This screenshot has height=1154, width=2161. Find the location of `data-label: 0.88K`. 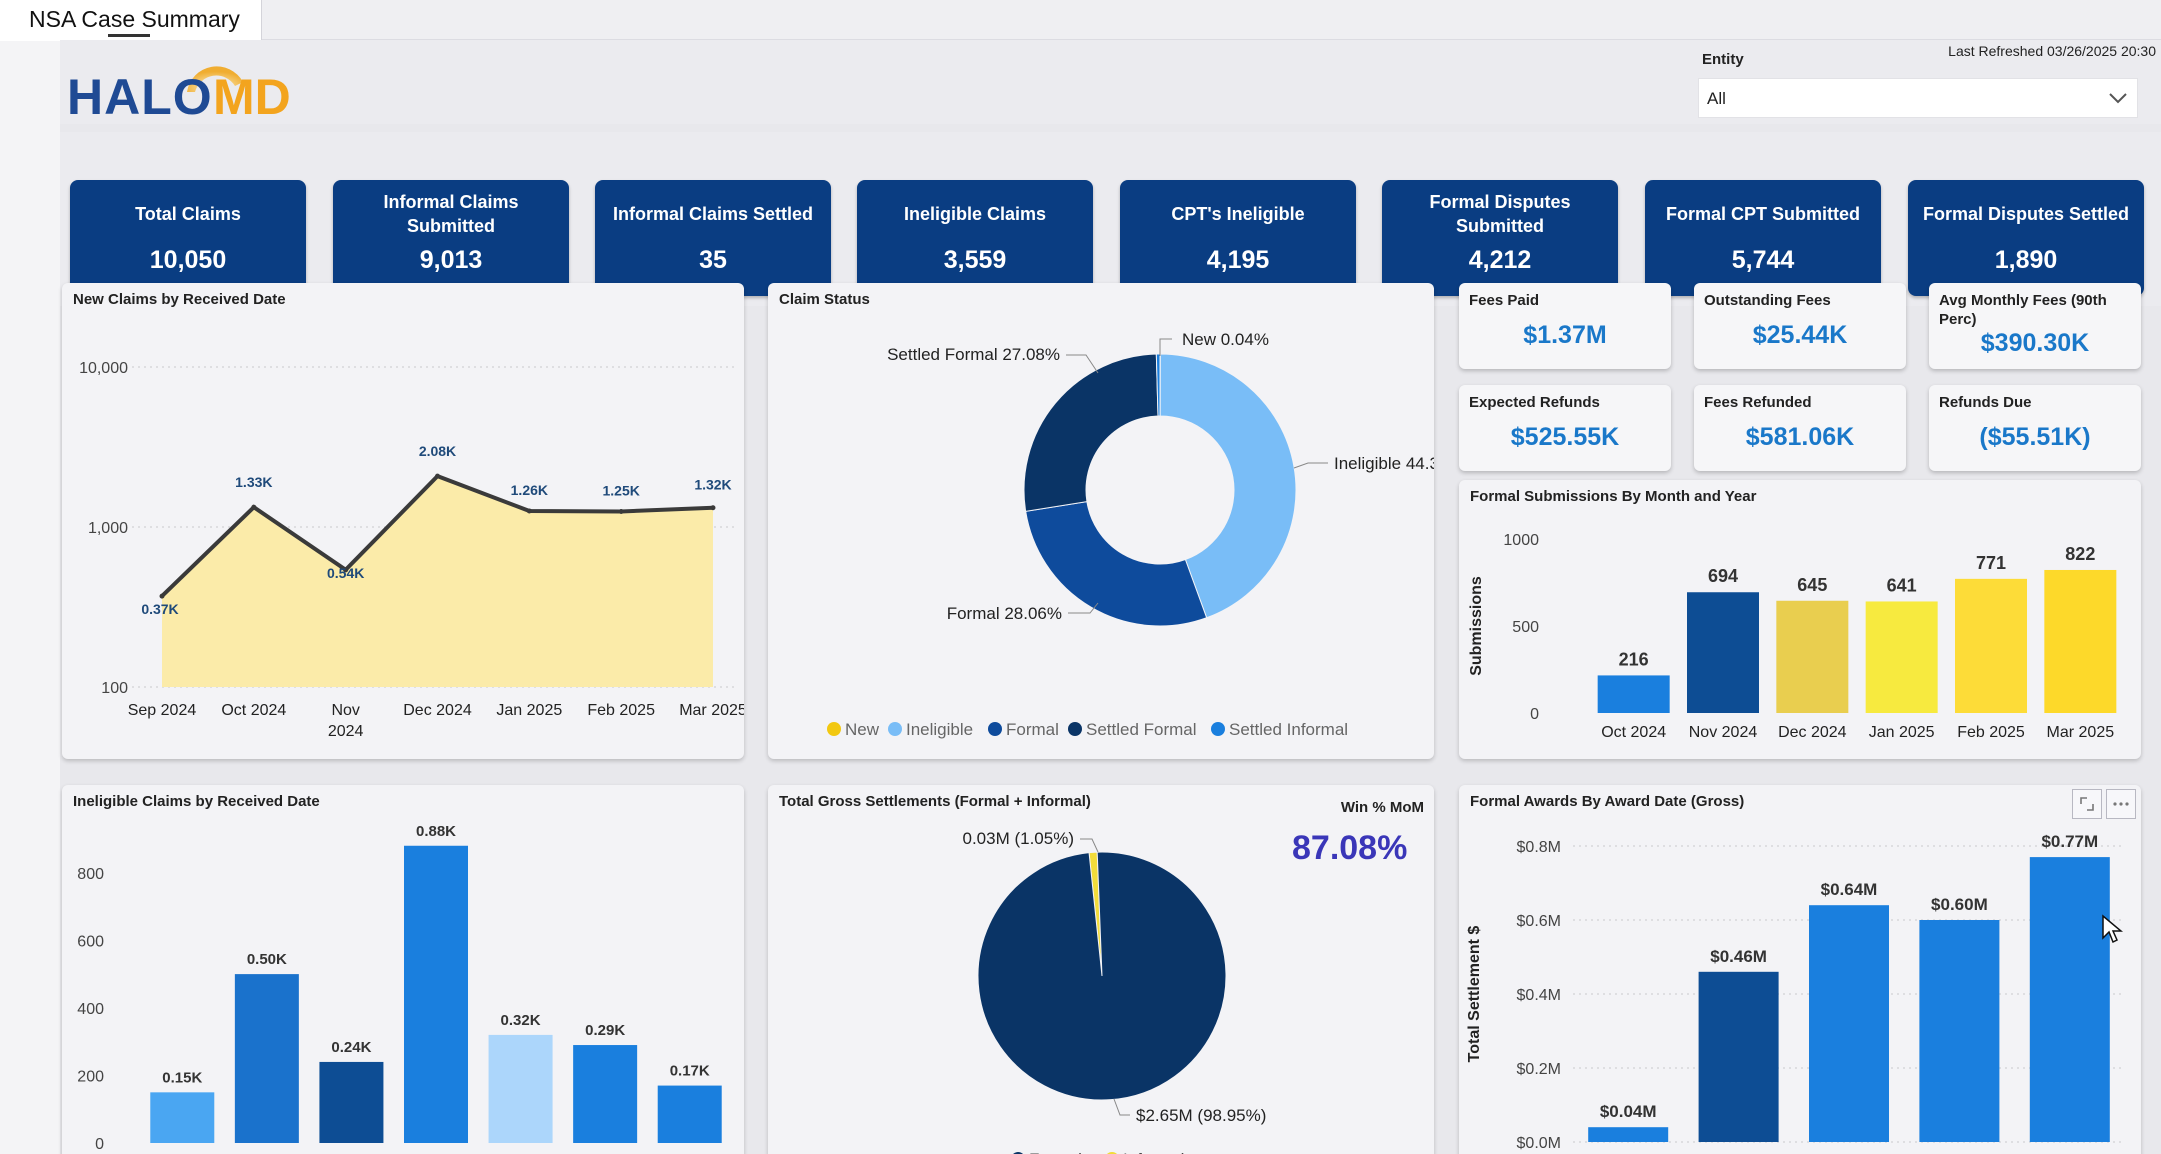

data-label: 0.88K is located at coordinates (436, 831).